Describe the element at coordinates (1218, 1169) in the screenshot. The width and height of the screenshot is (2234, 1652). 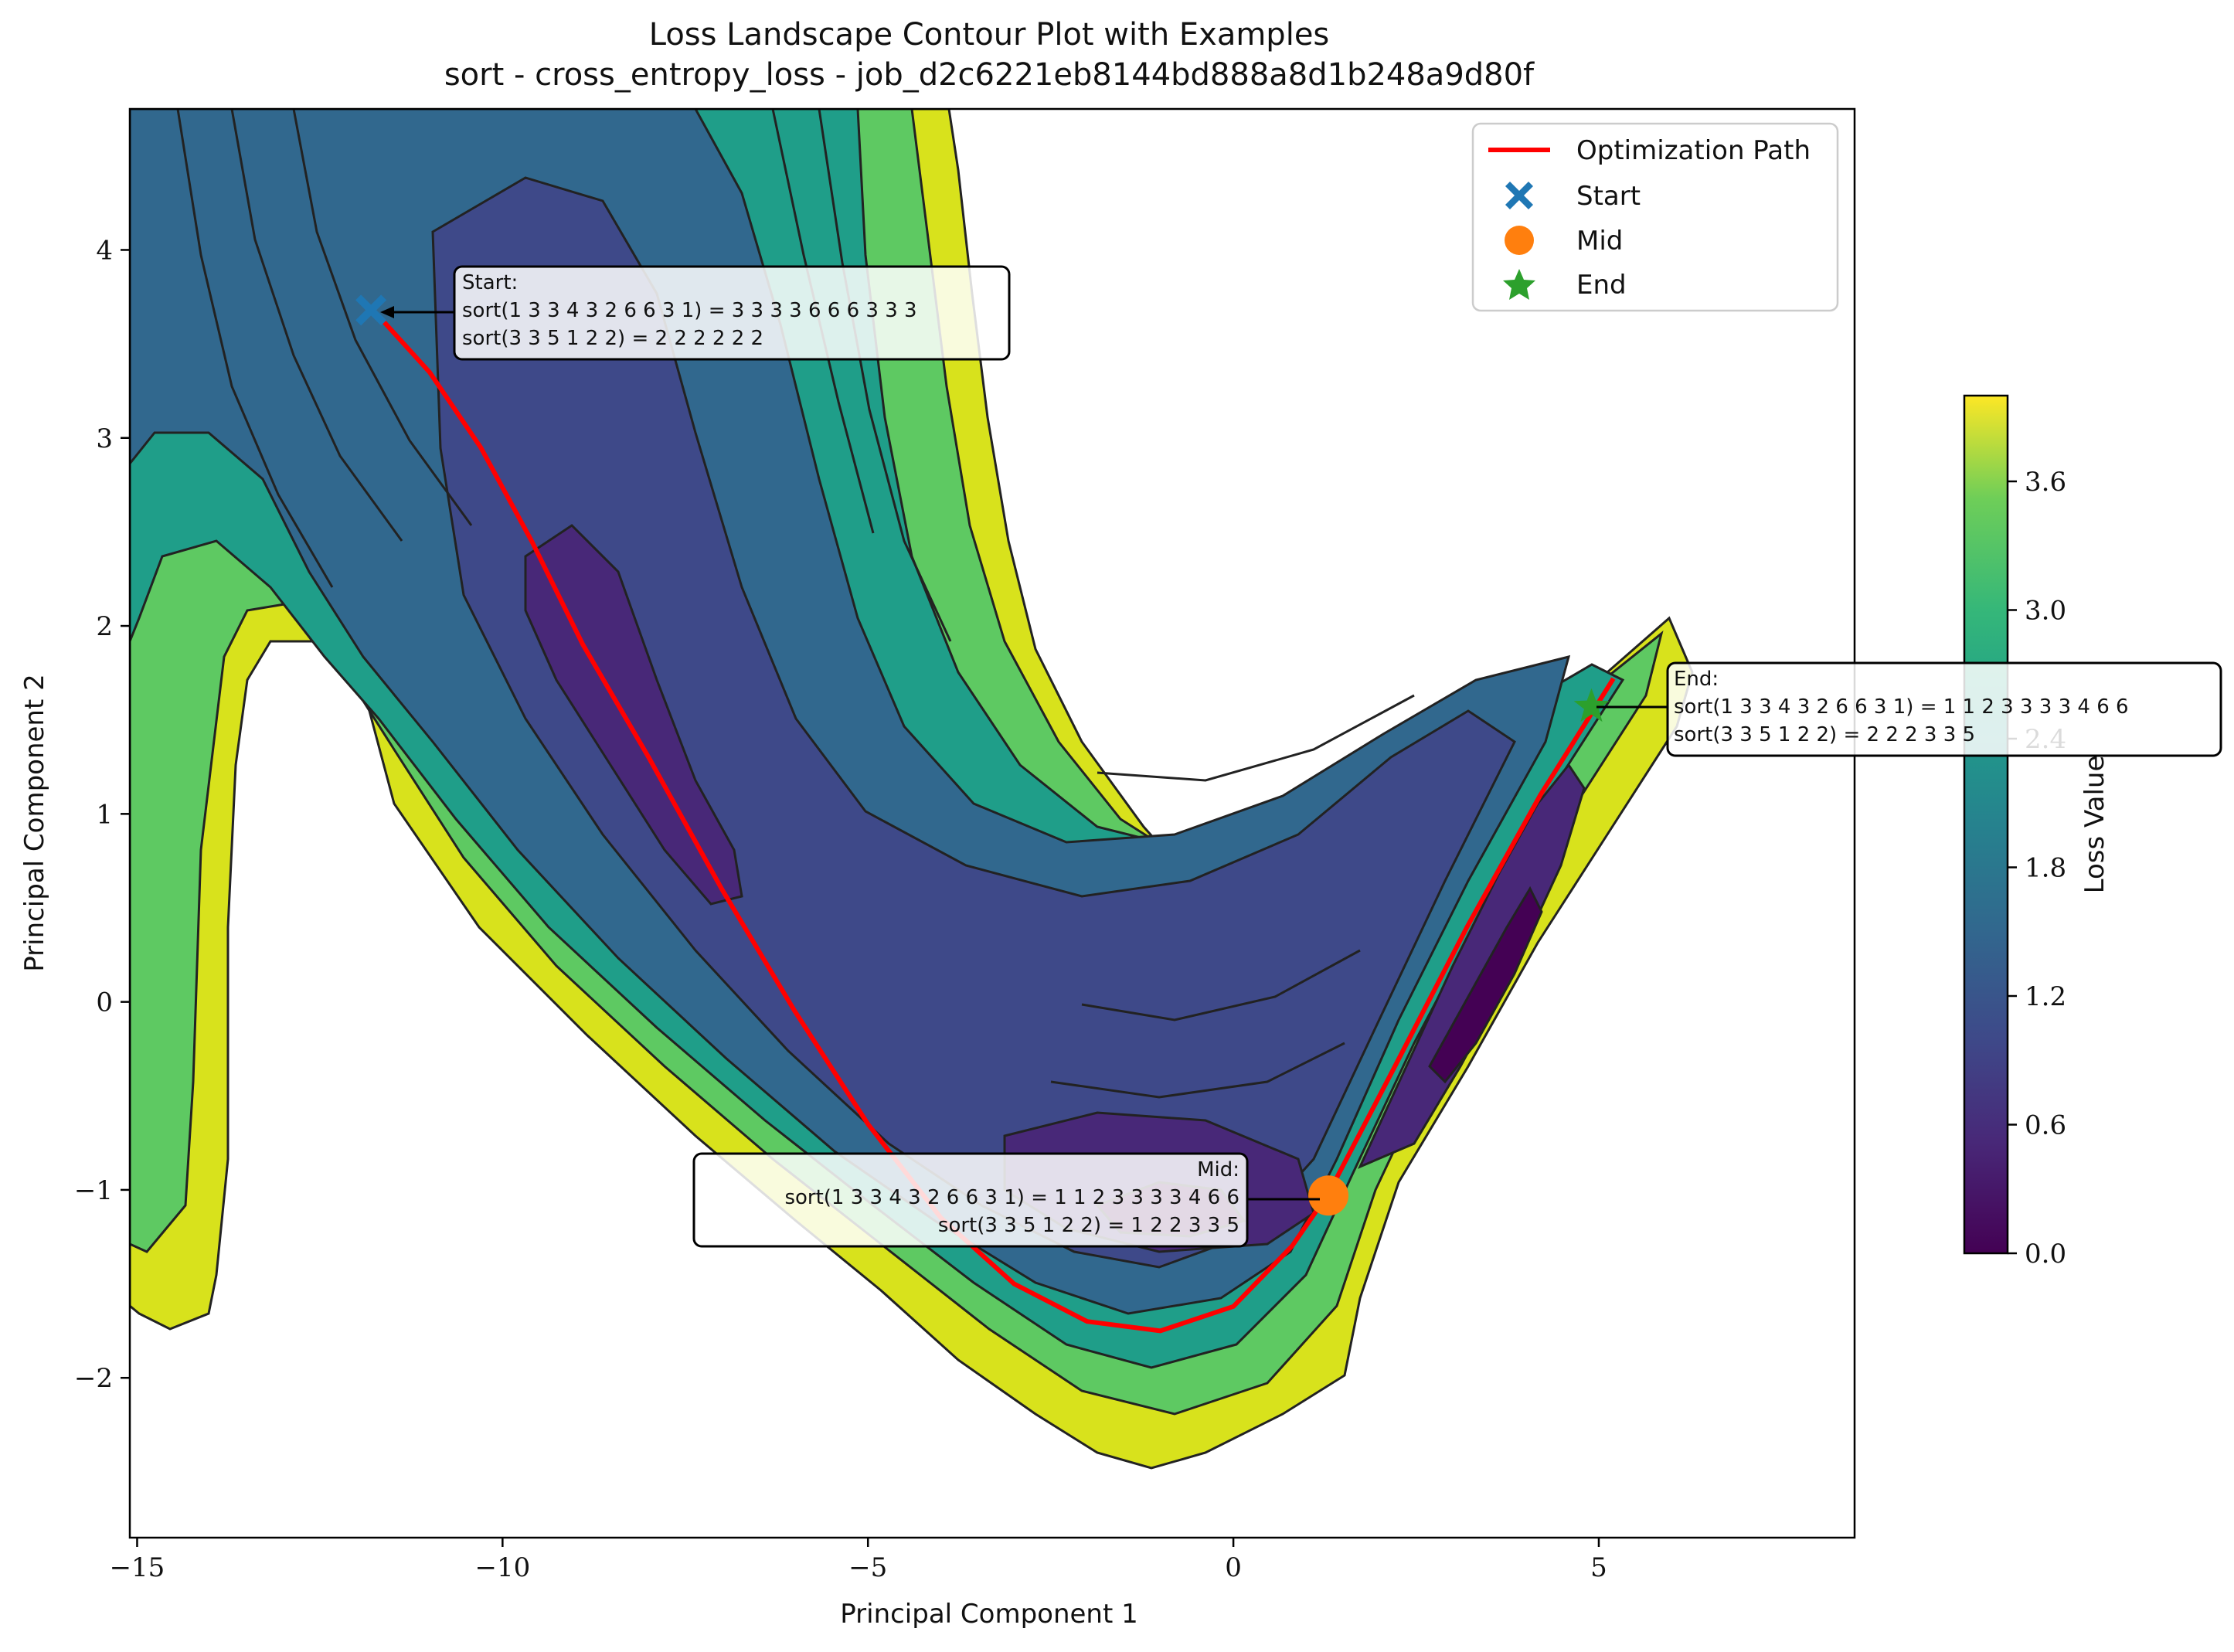
I see `annotation-mid-header: Mid:` at that location.